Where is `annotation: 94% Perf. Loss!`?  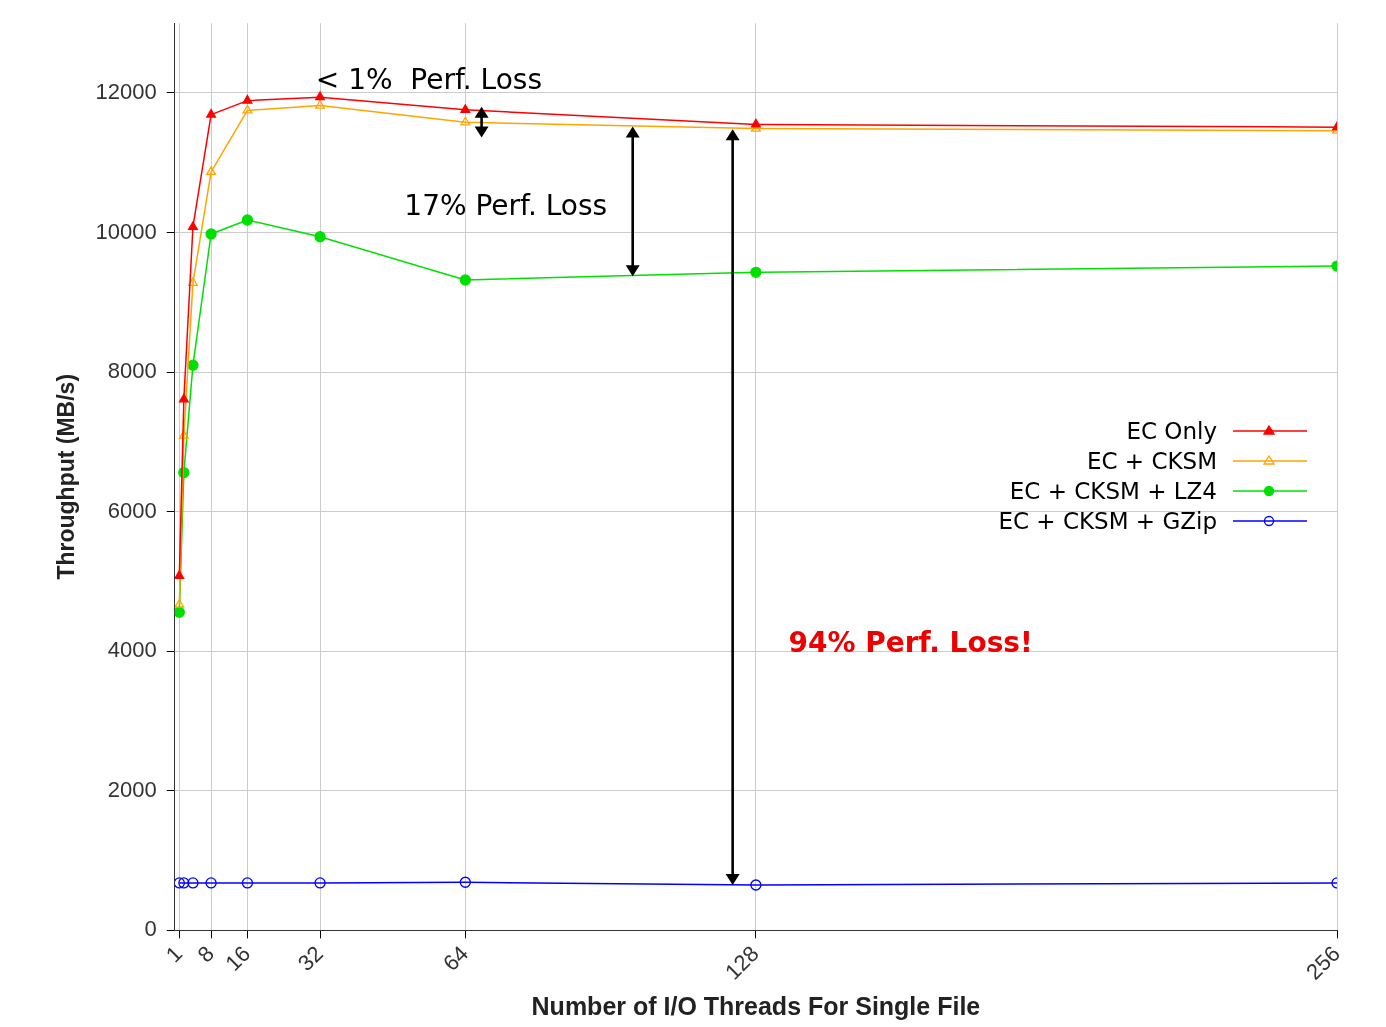
annotation: 94% Perf. Loss! is located at coordinates (910, 642).